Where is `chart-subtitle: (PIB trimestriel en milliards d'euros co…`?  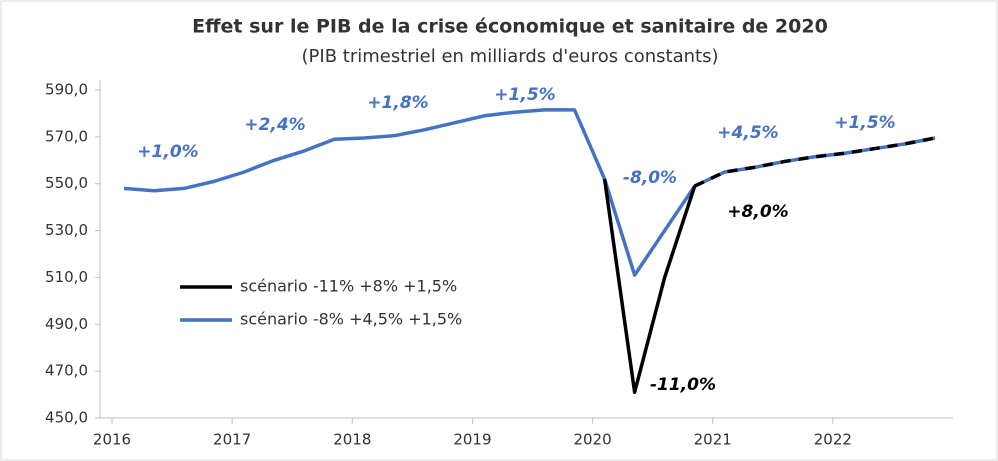
chart-subtitle: (PIB trimestriel en milliards d'euros co… is located at coordinates (510, 56).